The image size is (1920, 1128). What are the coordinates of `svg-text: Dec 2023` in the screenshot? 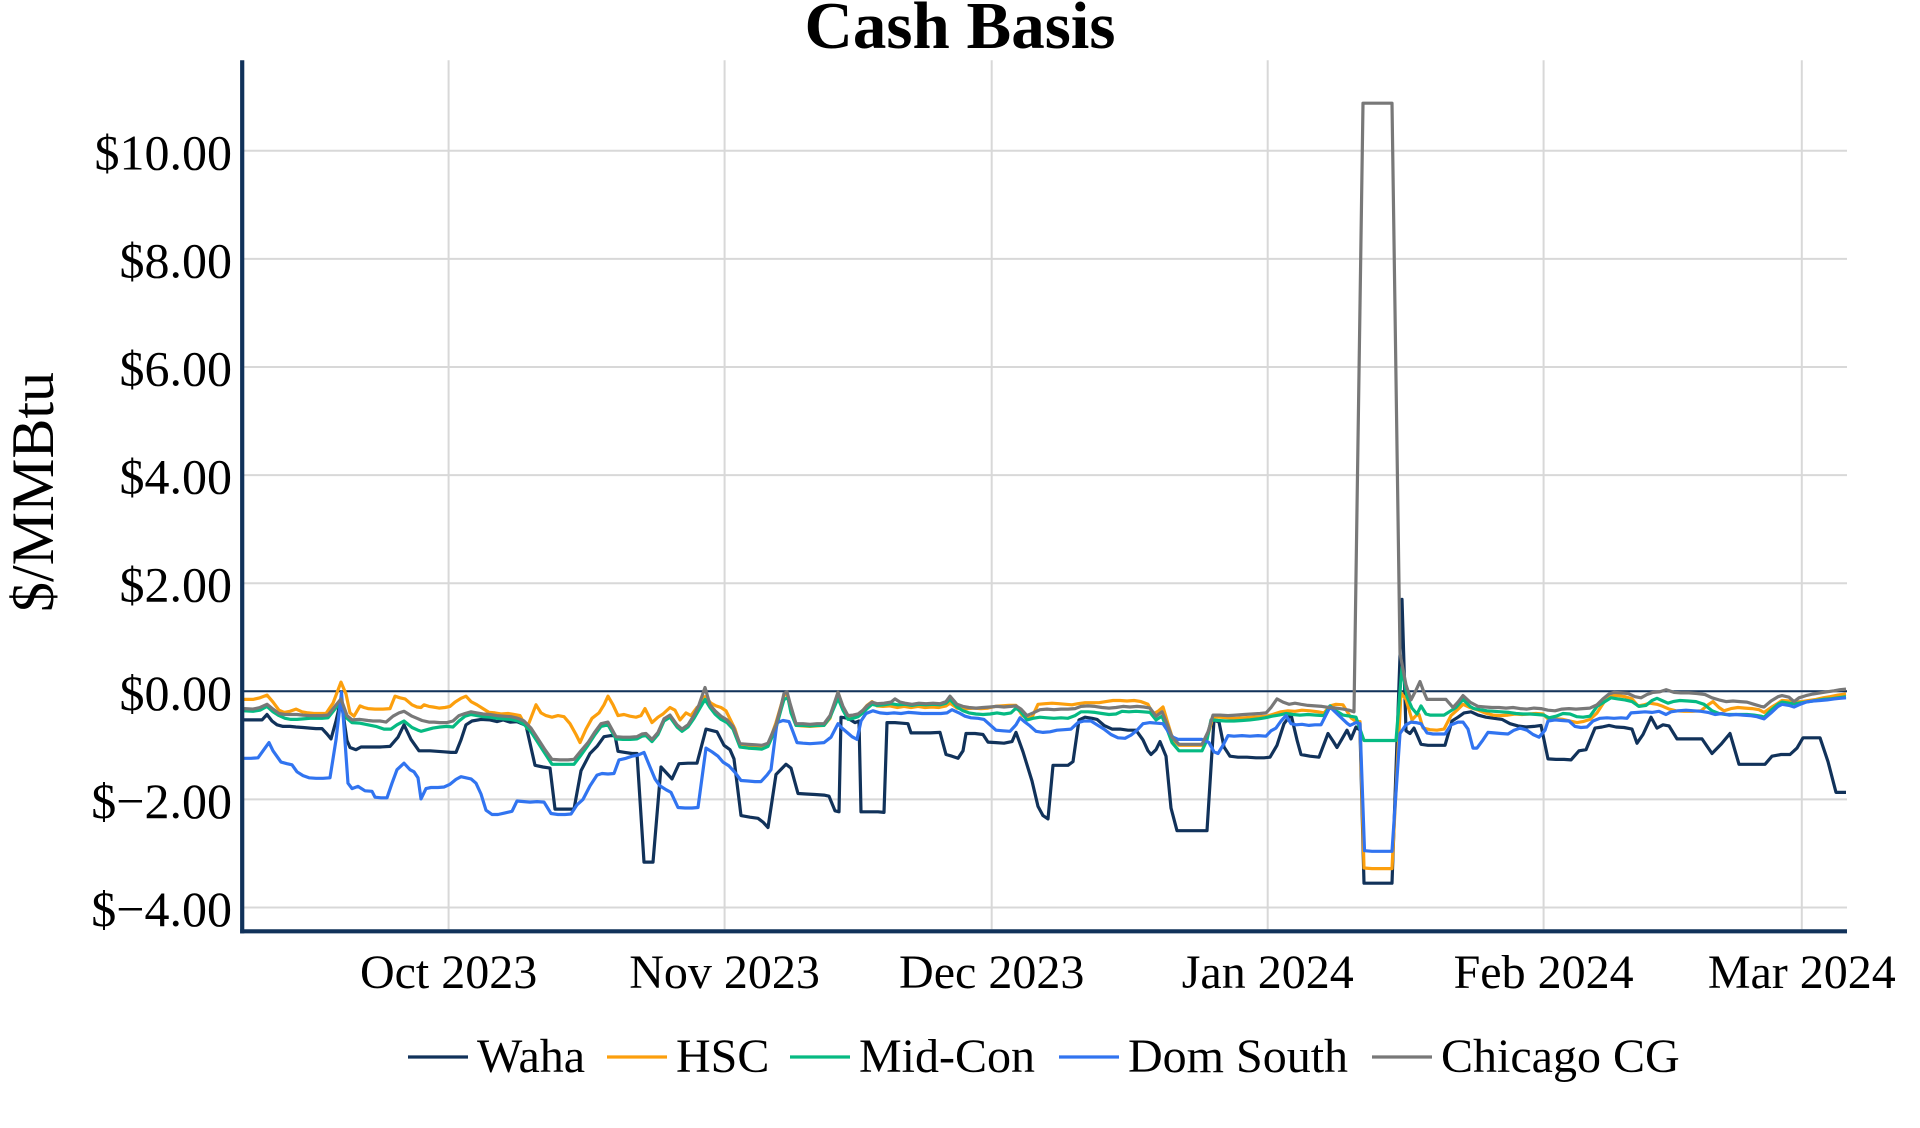 It's located at (991, 972).